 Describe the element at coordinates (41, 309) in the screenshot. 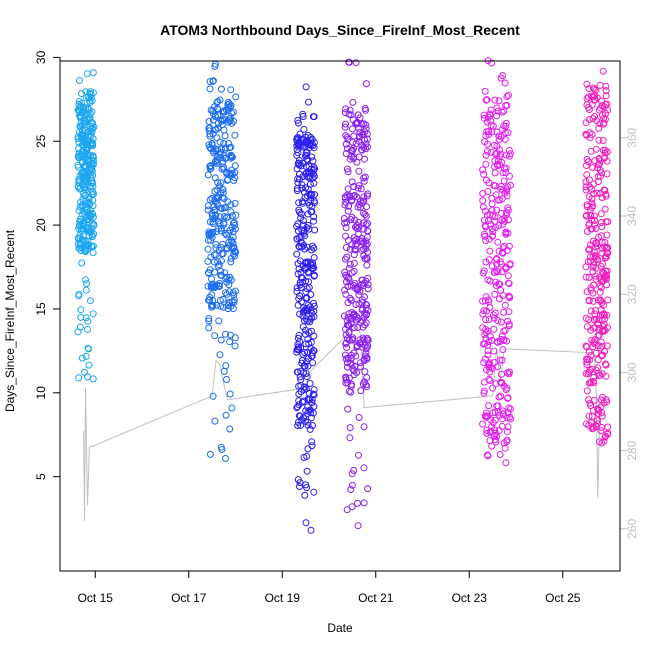

I see `y-tick-label: 15` at that location.